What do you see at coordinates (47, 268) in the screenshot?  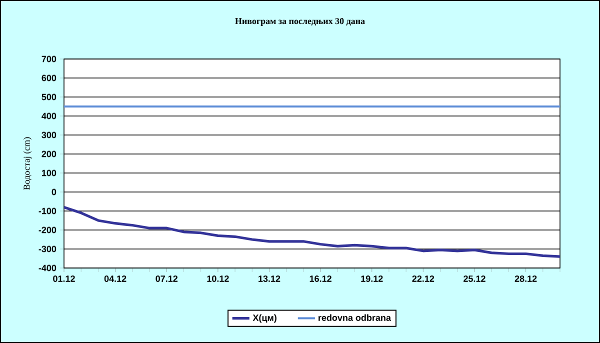 I see `y-tick-label: -400` at bounding box center [47, 268].